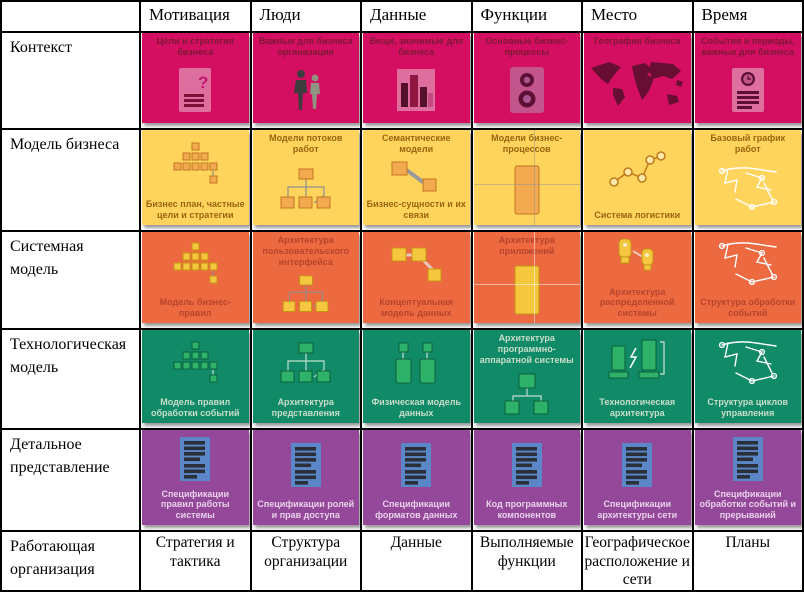 The image size is (804, 592). Describe the element at coordinates (526, 245) in the screenshot. I see `tile-label: Архитектура приложений` at that location.